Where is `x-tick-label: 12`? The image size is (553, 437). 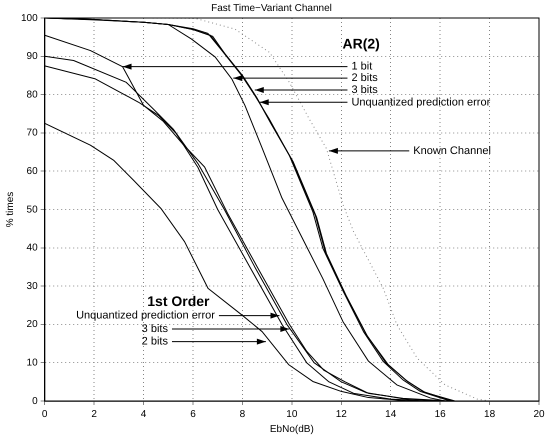
x-tick-label: 12 is located at coordinates (342, 414).